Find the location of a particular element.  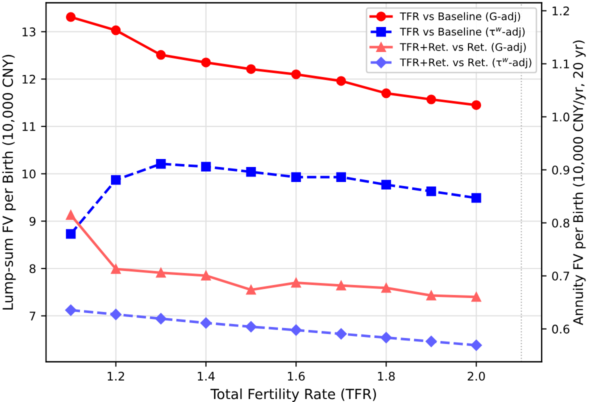

y2-tick-label: 1.0 is located at coordinates (561, 117).